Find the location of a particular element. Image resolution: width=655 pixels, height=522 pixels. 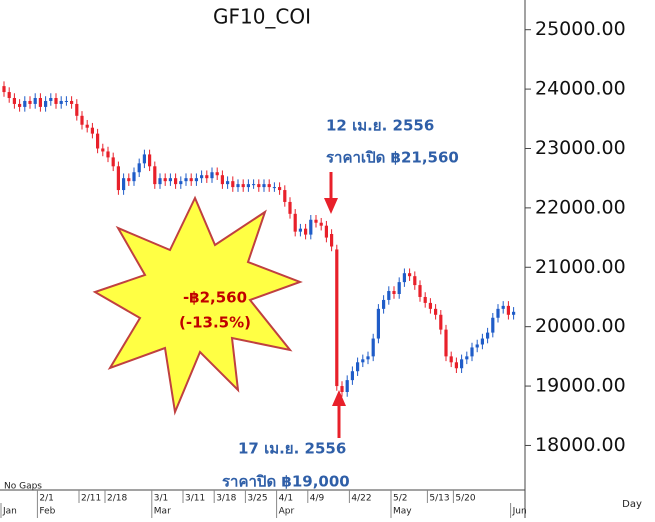

x-tick-label: 5/2 is located at coordinates (400, 499).